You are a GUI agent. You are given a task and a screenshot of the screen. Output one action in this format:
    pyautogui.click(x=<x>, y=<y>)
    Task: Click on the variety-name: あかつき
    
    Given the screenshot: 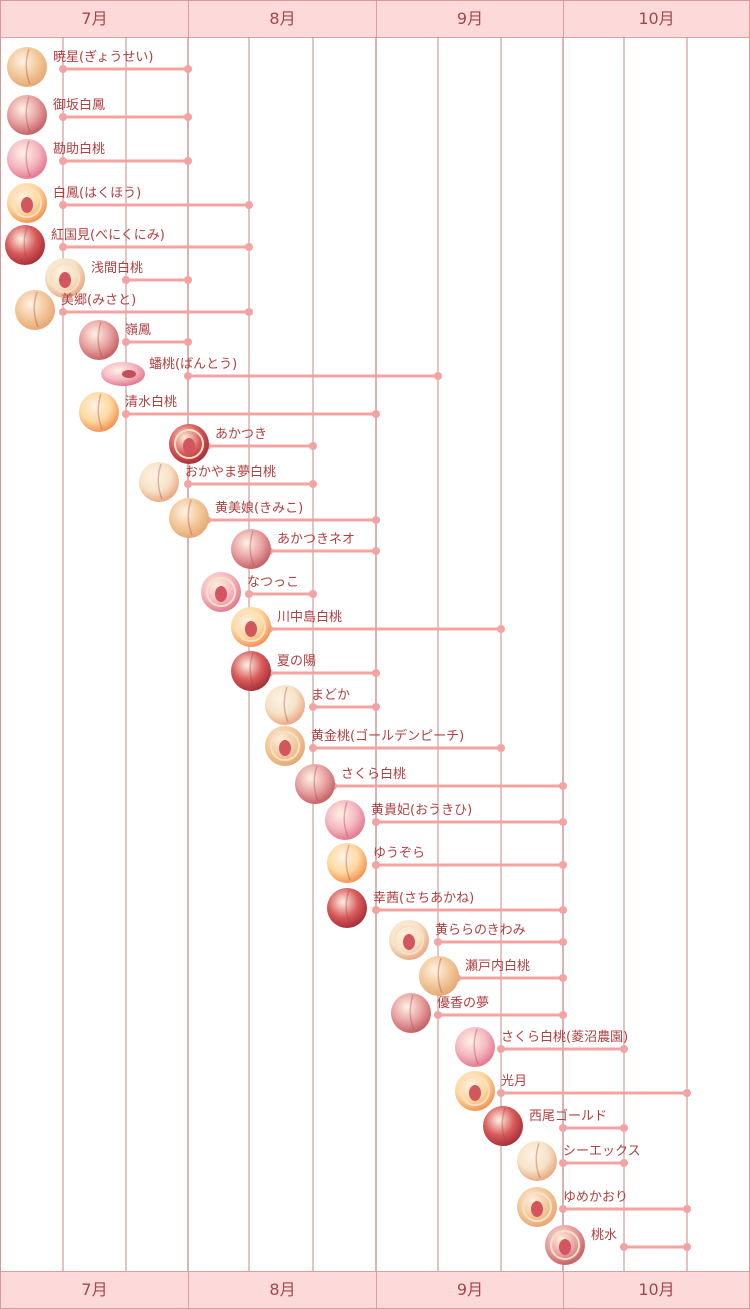 What is the action you would take?
    pyautogui.click(x=241, y=434)
    